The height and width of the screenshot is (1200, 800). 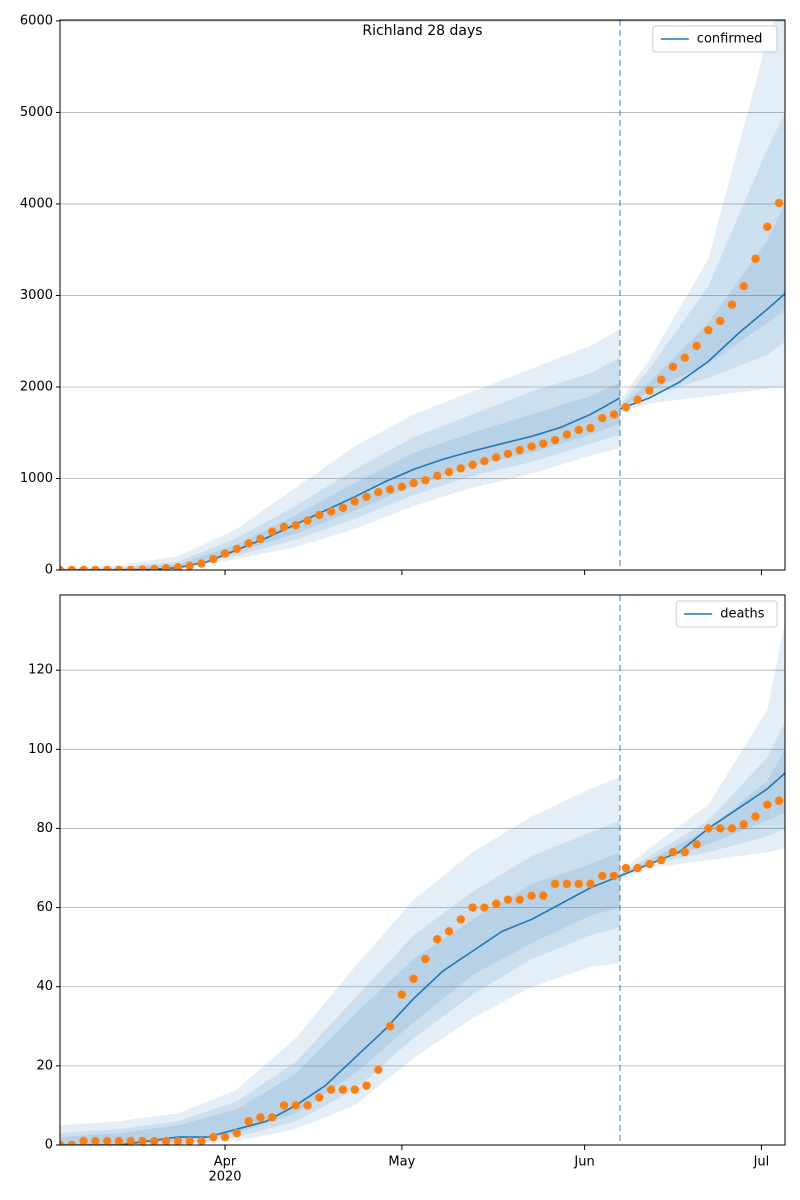 What do you see at coordinates (583, 1162) in the screenshot?
I see `x-tick-label: Jun` at bounding box center [583, 1162].